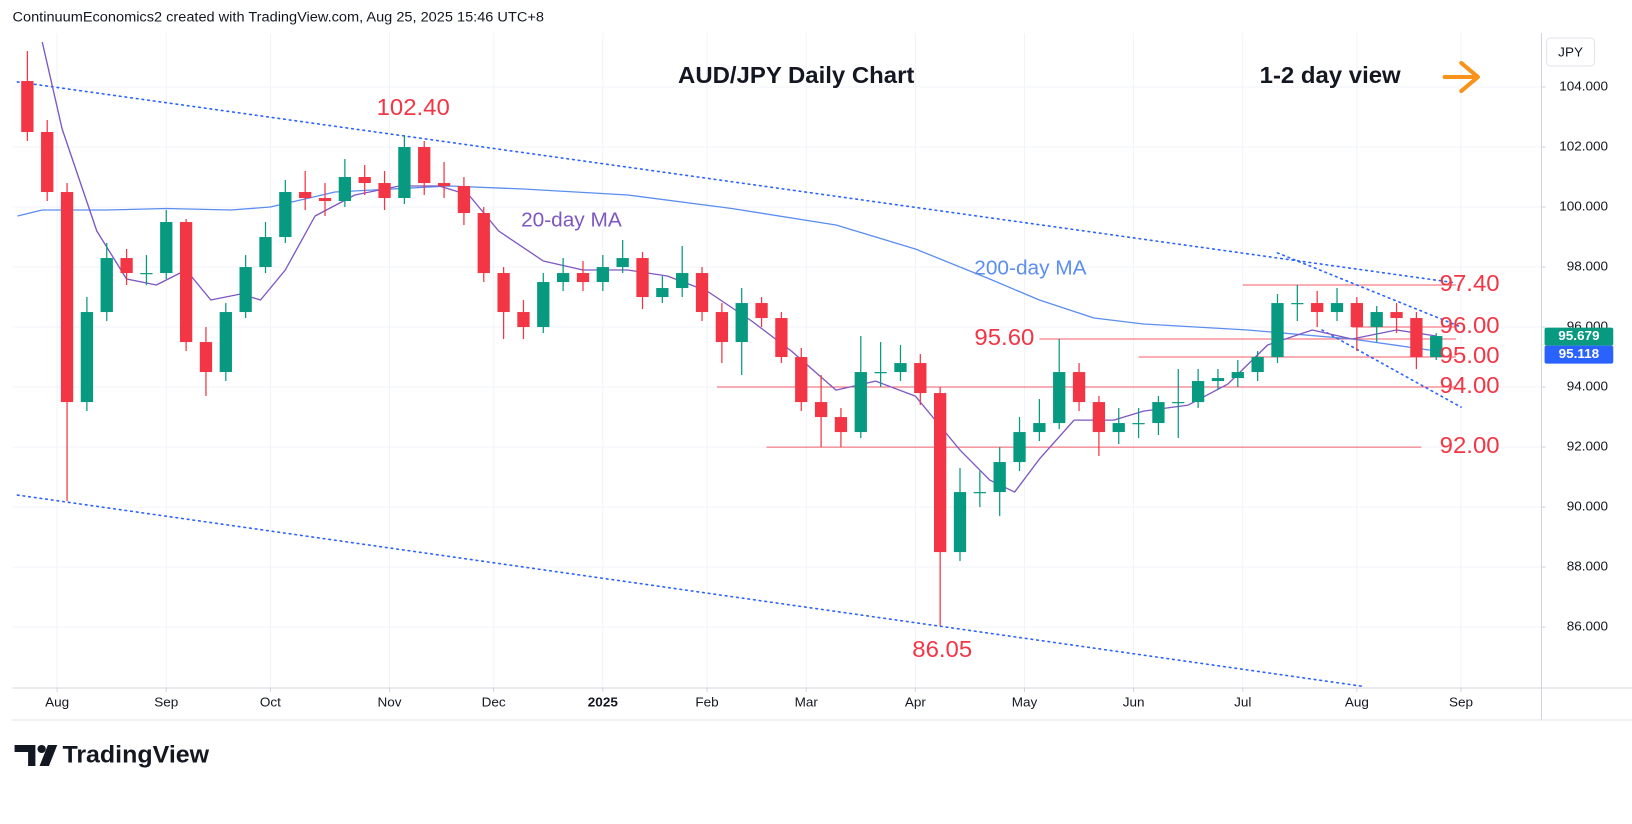 This screenshot has width=1632, height=824. What do you see at coordinates (807, 702) in the screenshot?
I see `x-tick-label: Mar` at bounding box center [807, 702].